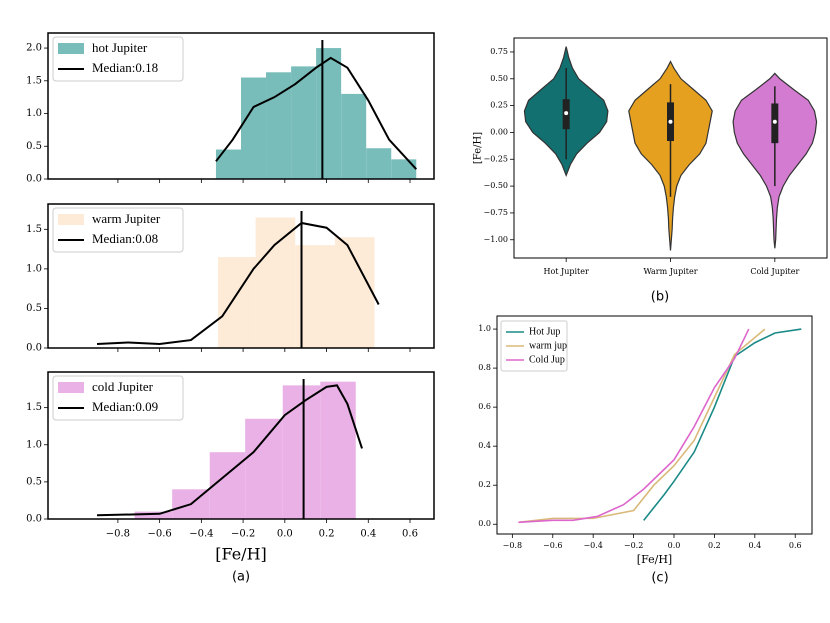 The image size is (830, 623). Describe the element at coordinates (478, 148) in the screenshot. I see `y-axis-label: [Fe/H]` at that location.